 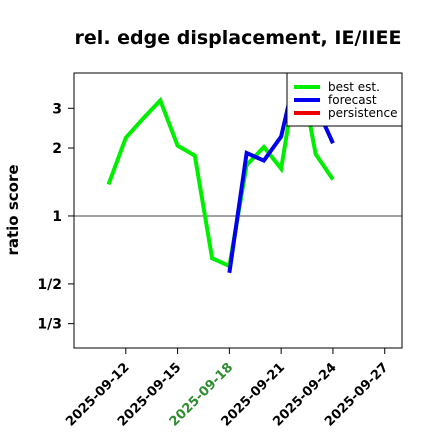 I want to click on y-axis: 3 2 1 1/2 1/3, so click(x=55, y=217).